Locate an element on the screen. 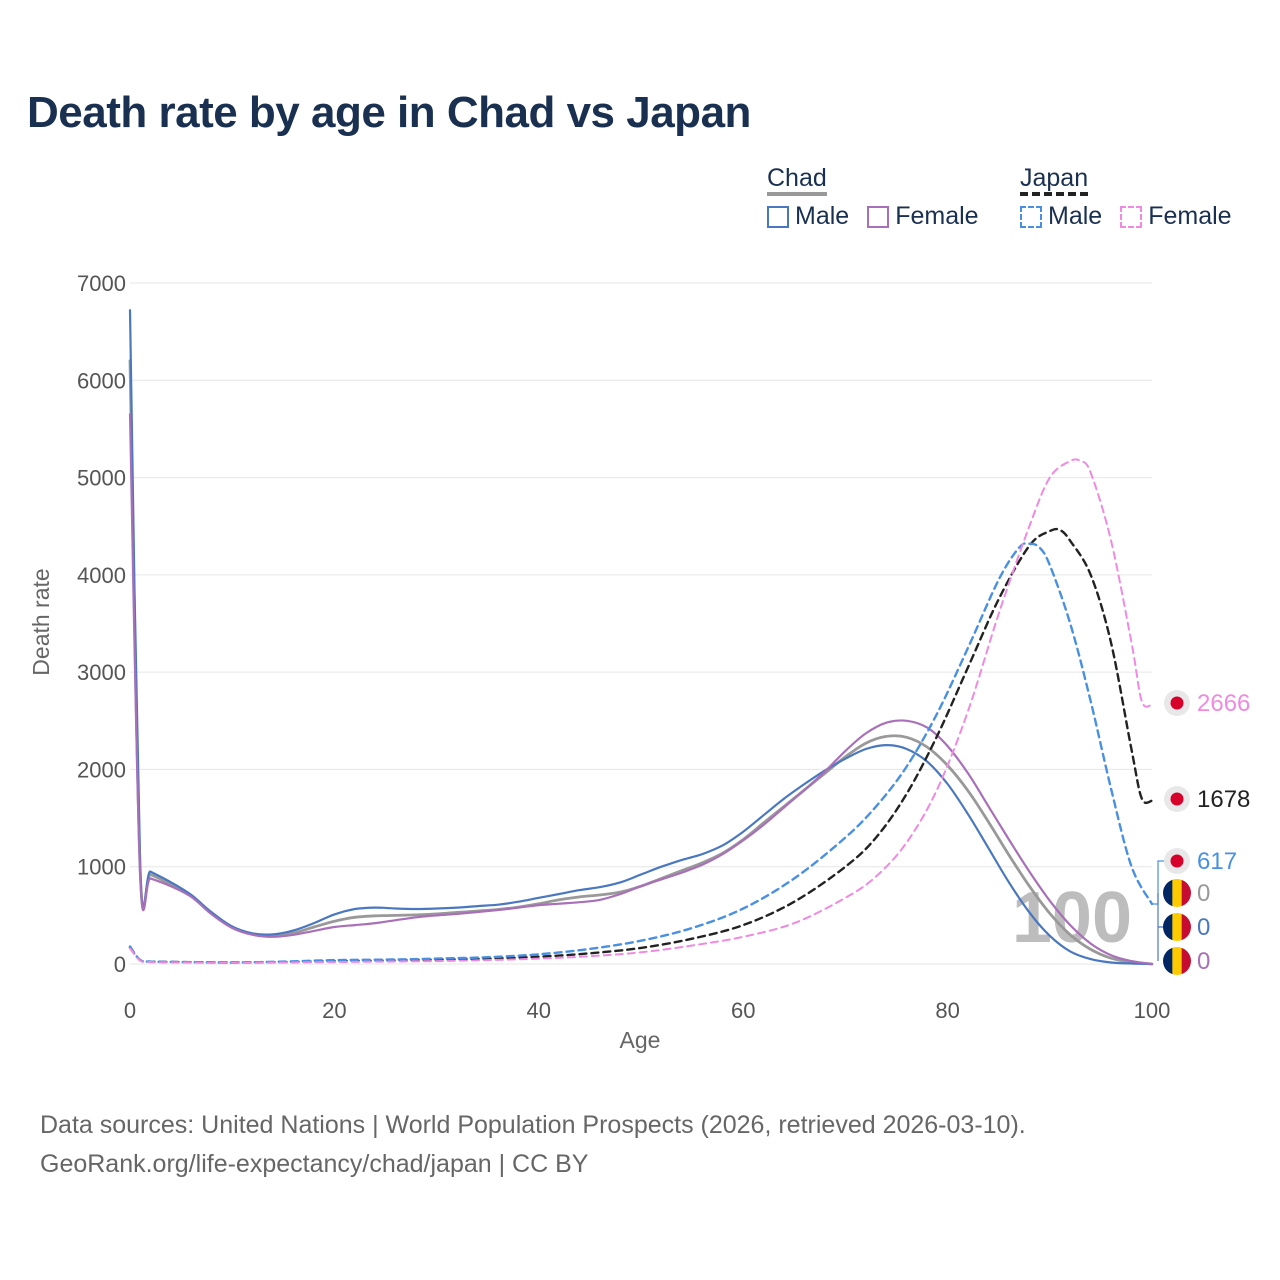 The width and height of the screenshot is (1280, 1280). legend-chad-female-label: Female is located at coordinates (937, 216).